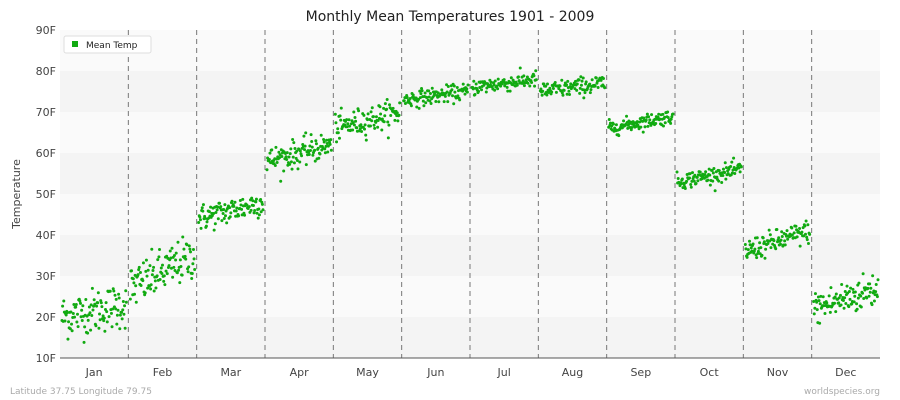  Describe the element at coordinates (16, 194) in the screenshot. I see `y-axis-label: Temperature` at that location.